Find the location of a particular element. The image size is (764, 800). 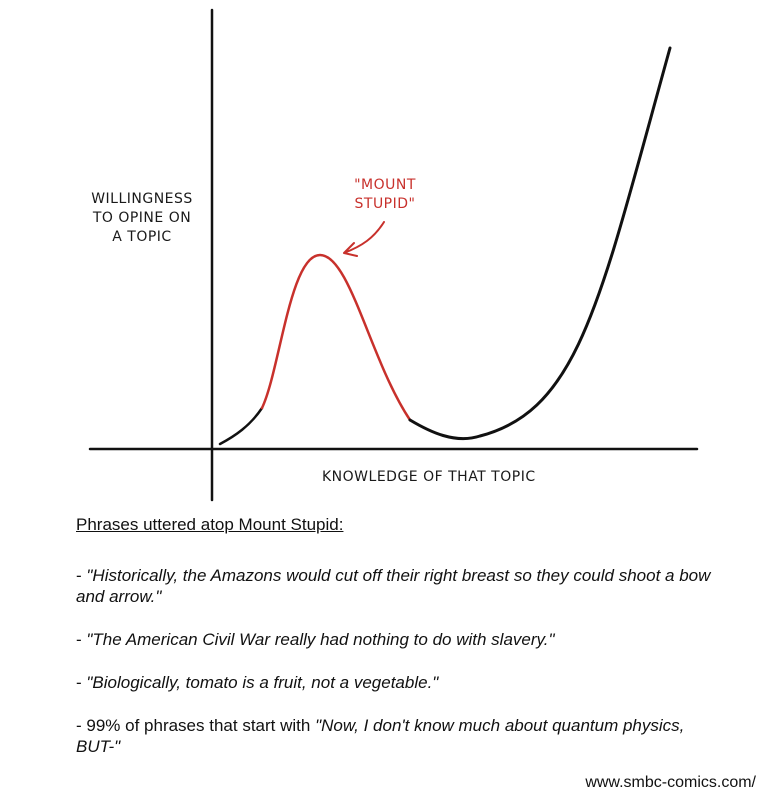

mount-stupid-annotation: "MOUNT STUPID" is located at coordinates (385, 195).